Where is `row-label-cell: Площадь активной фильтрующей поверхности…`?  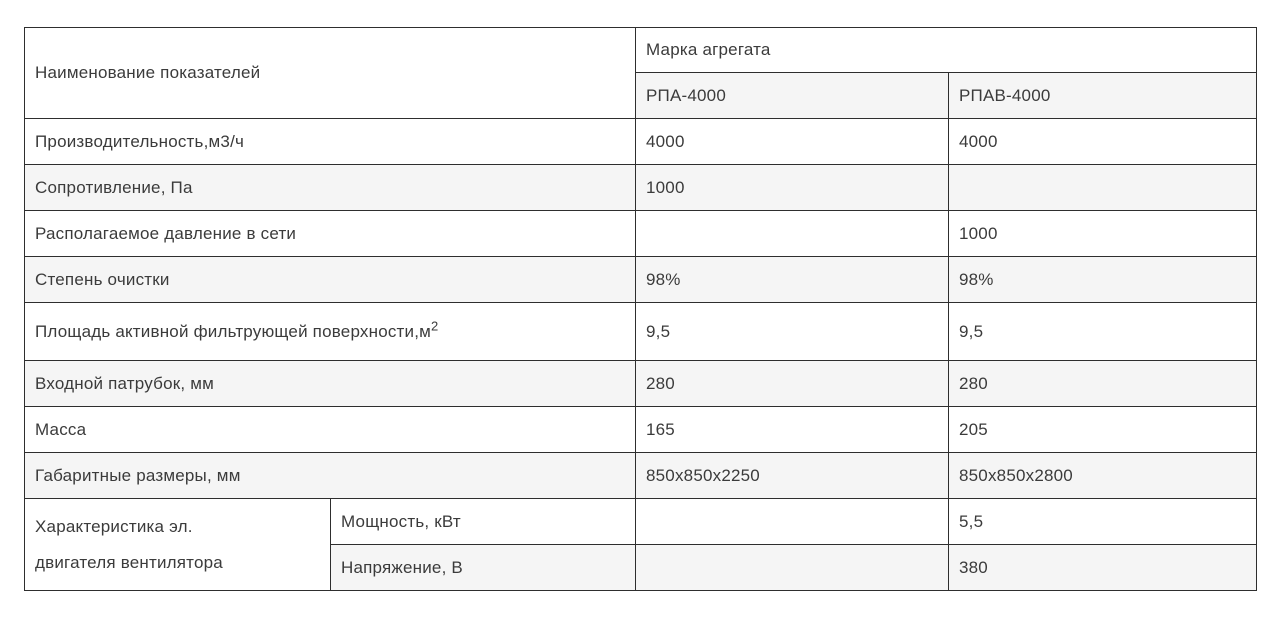
row-label-cell: Площадь активной фильтрующей поверхности… is located at coordinates (330, 331).